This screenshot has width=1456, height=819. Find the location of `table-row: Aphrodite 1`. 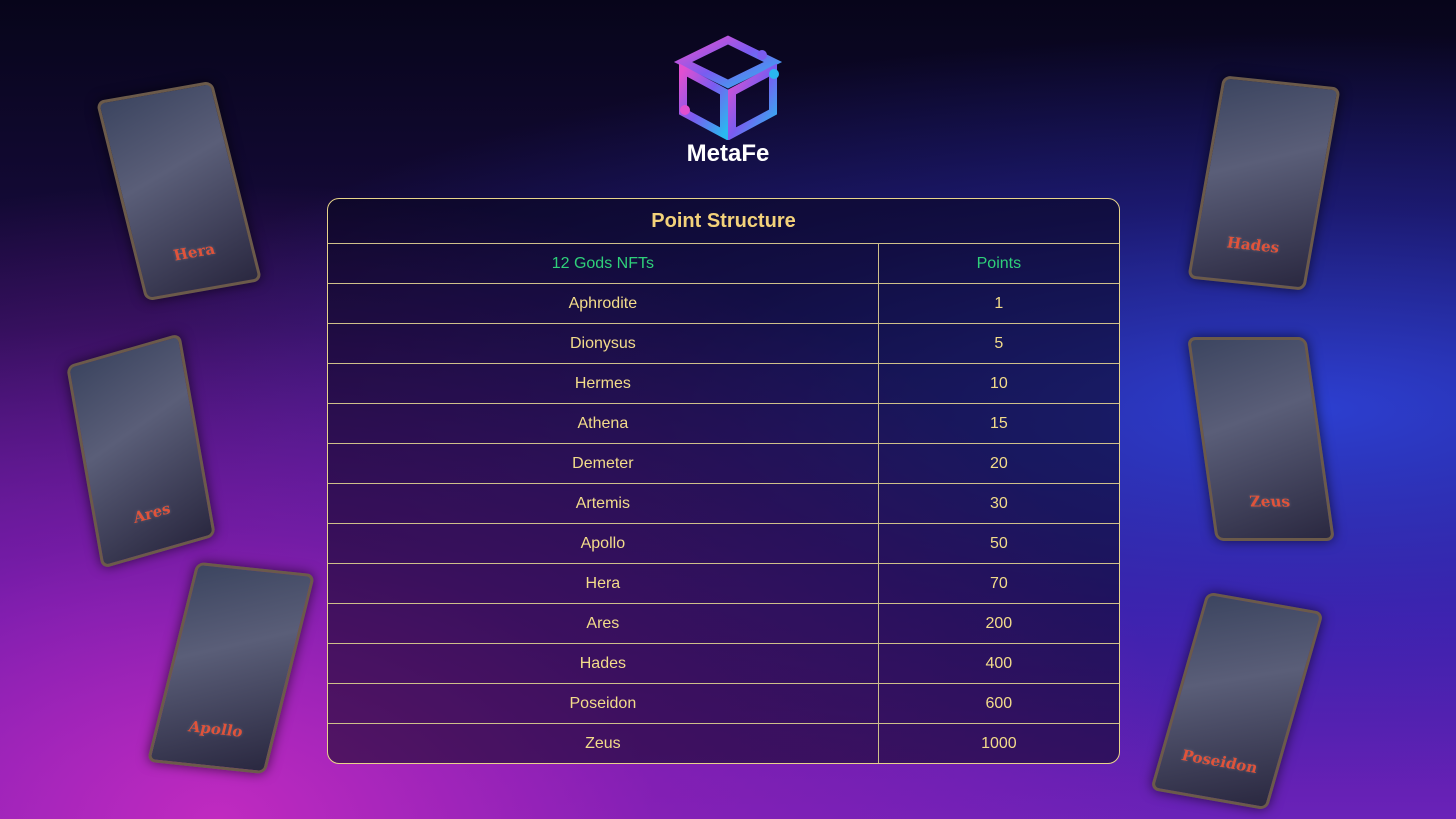

table-row: Aphrodite 1 is located at coordinates (723, 303).